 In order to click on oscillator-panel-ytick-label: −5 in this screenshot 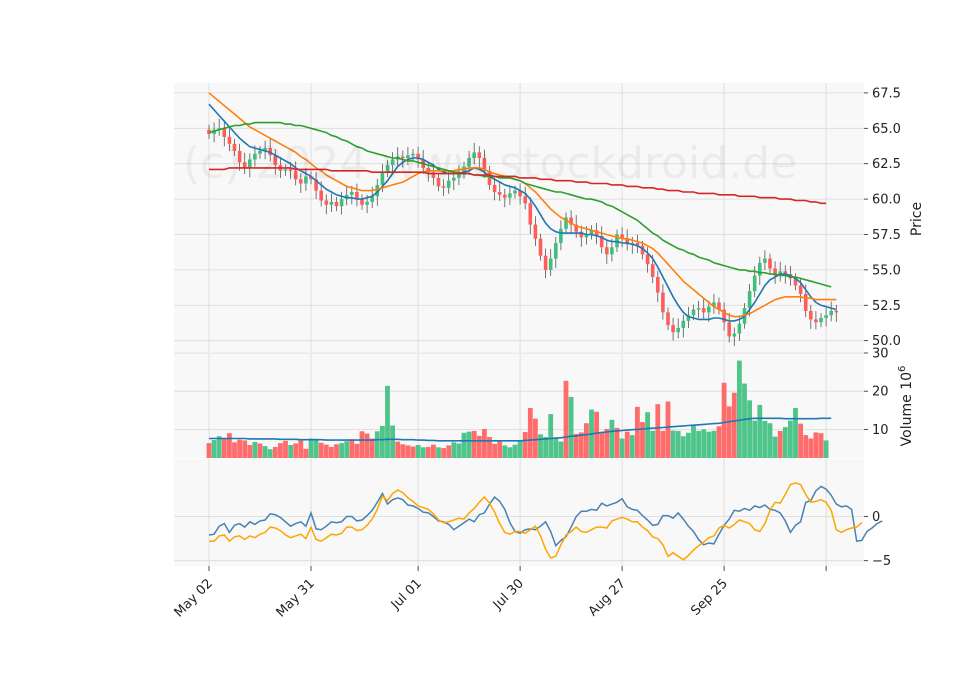, I will do `click(881, 561)`.